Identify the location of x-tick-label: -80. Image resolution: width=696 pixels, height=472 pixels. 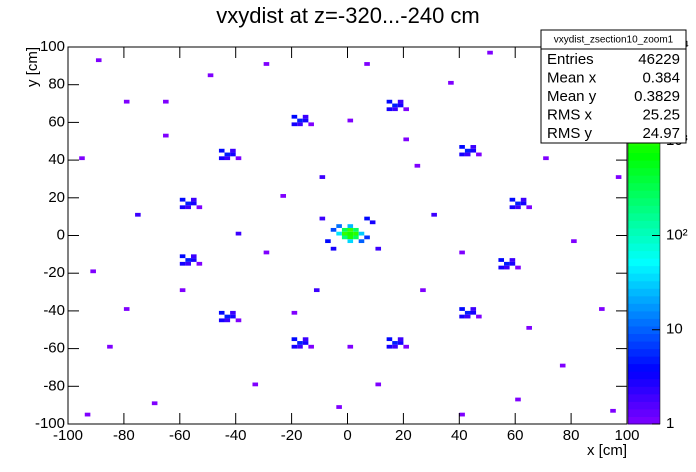
(124, 435).